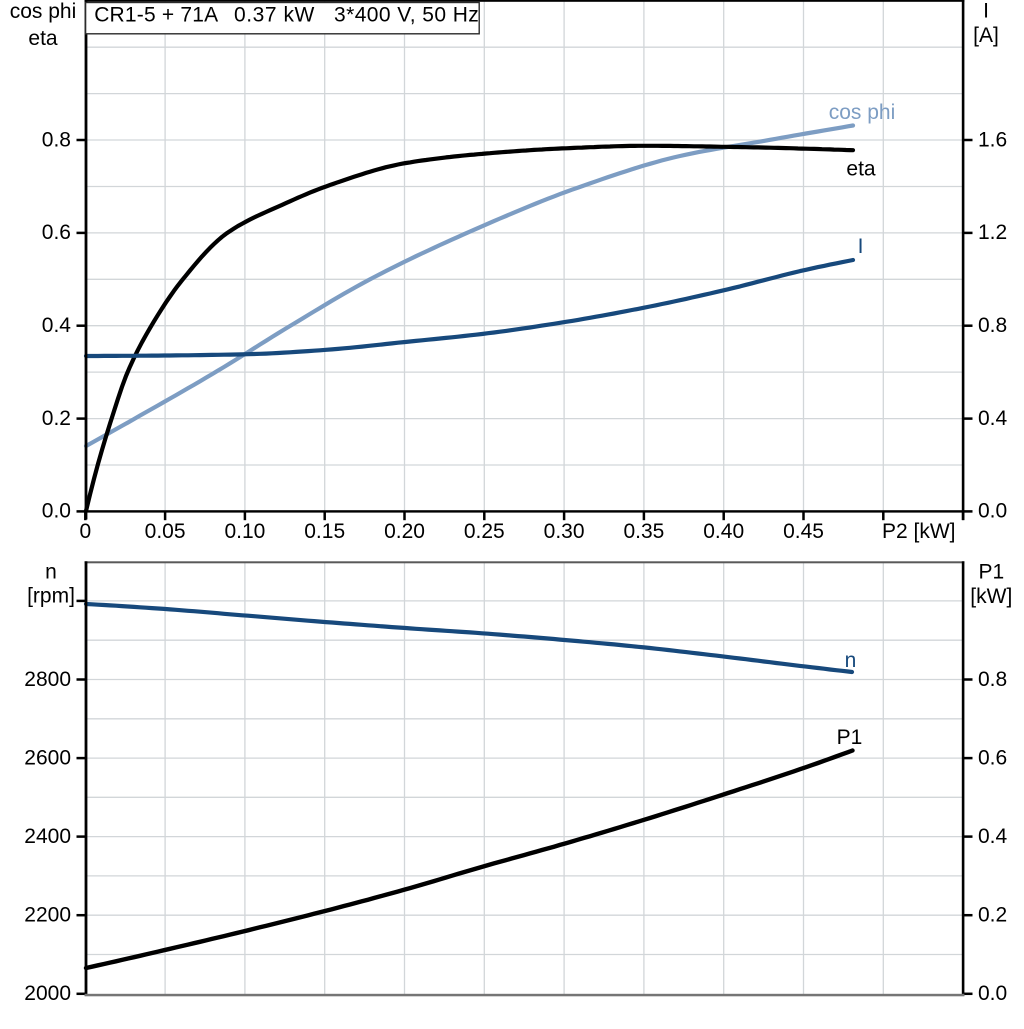 This screenshot has height=1029, width=1024. Describe the element at coordinates (803, 531) in the screenshot. I see `svg-text: 0.45` at that location.